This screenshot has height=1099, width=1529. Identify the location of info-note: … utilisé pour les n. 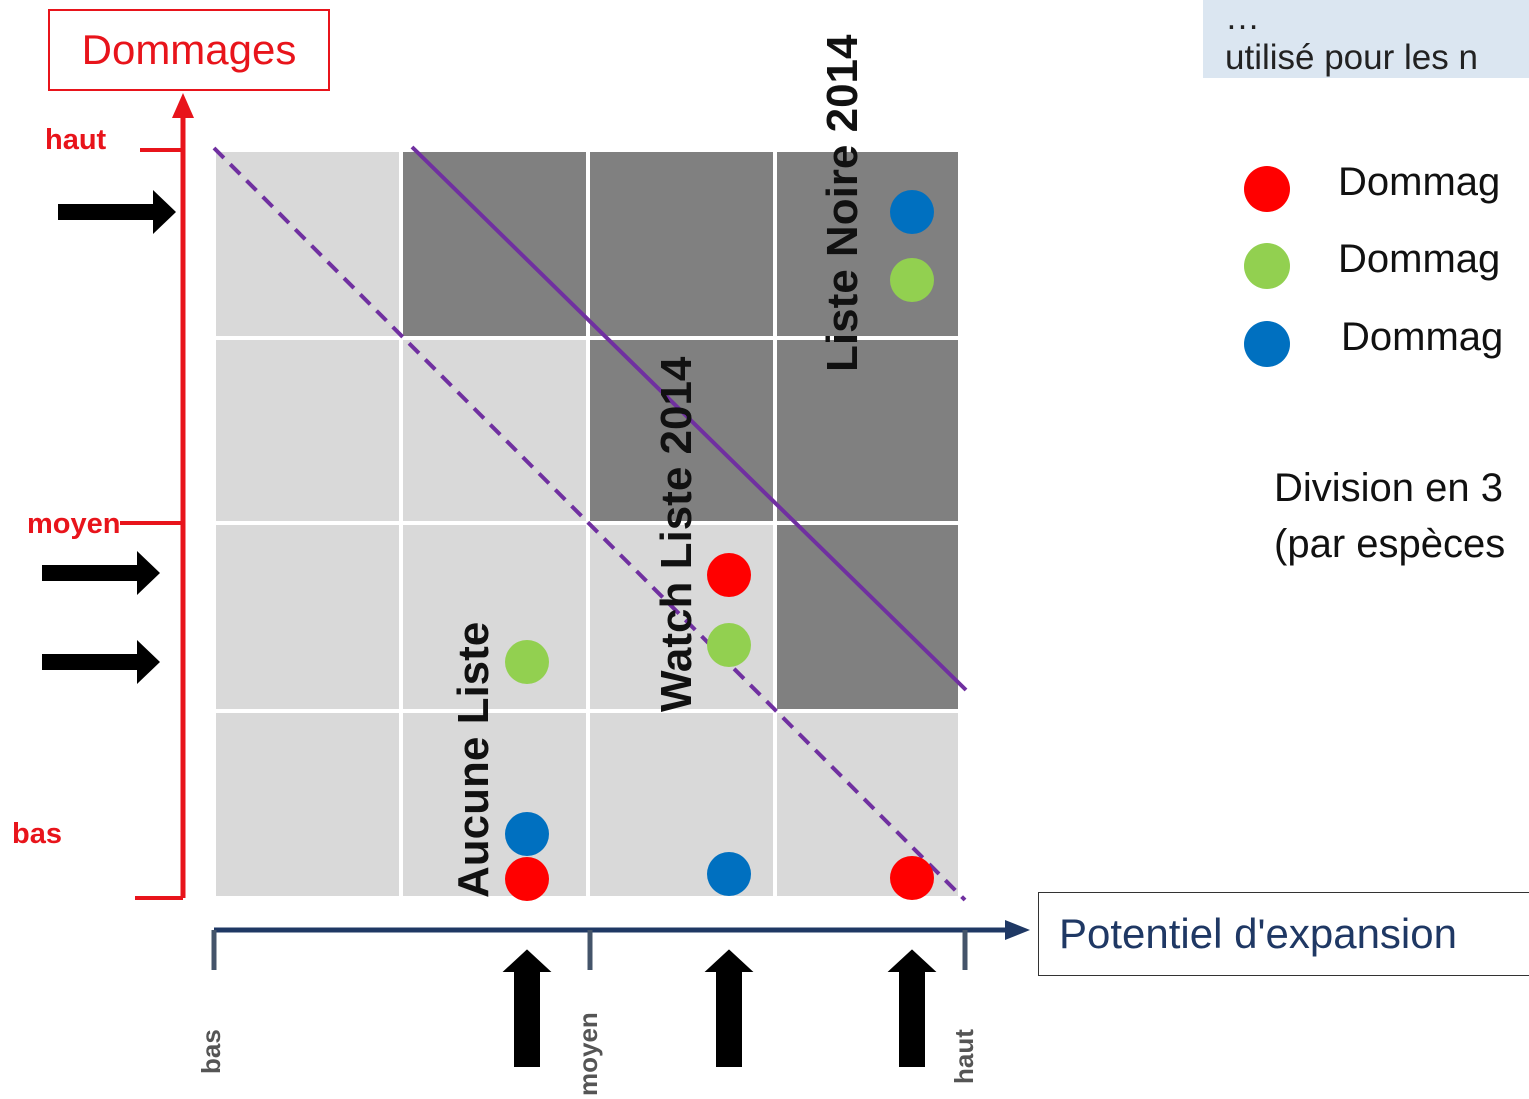
(1366, 39).